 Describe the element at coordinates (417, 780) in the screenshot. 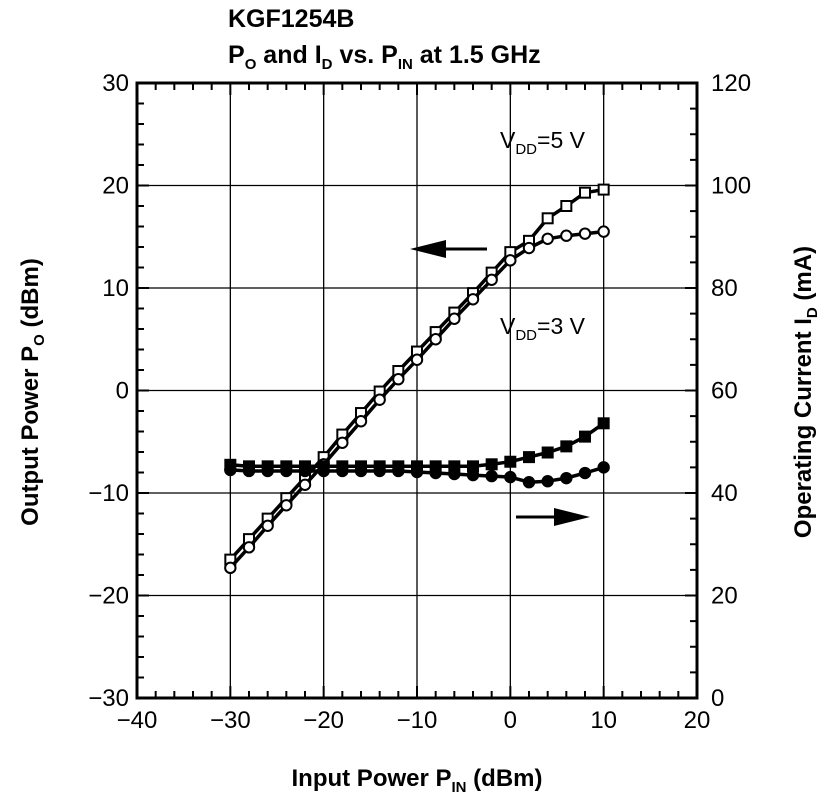

I see `x-axis-label: Input Power PIN (dBm)` at that location.